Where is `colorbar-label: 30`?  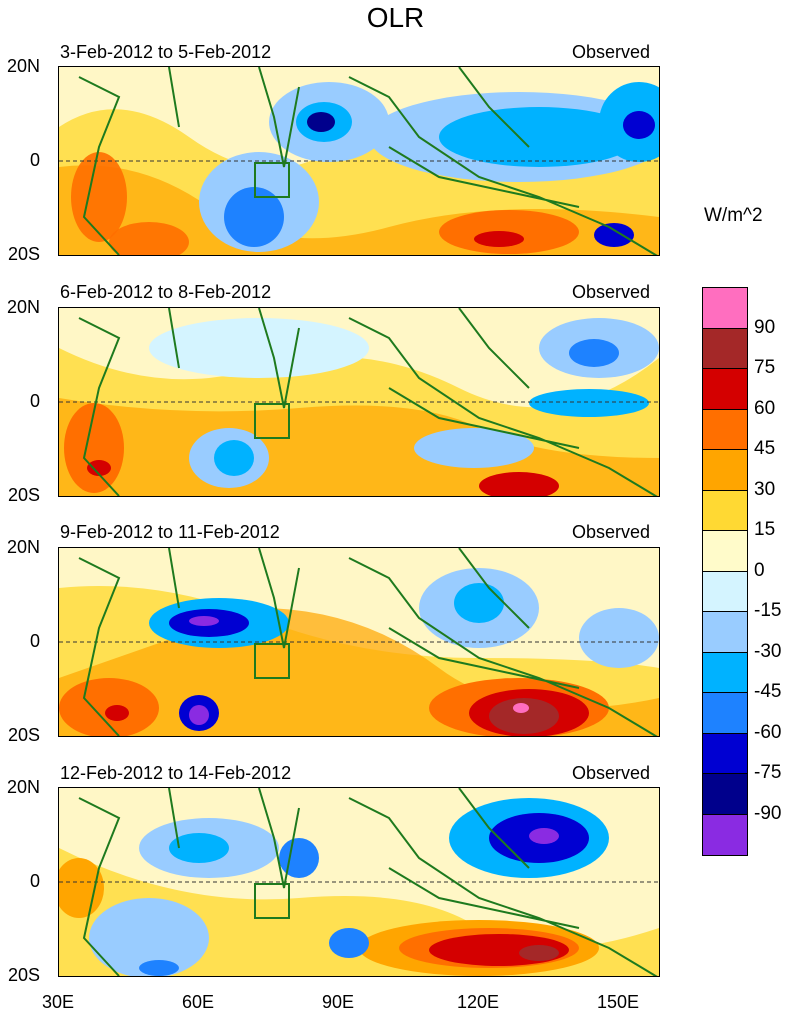 colorbar-label: 30 is located at coordinates (765, 489).